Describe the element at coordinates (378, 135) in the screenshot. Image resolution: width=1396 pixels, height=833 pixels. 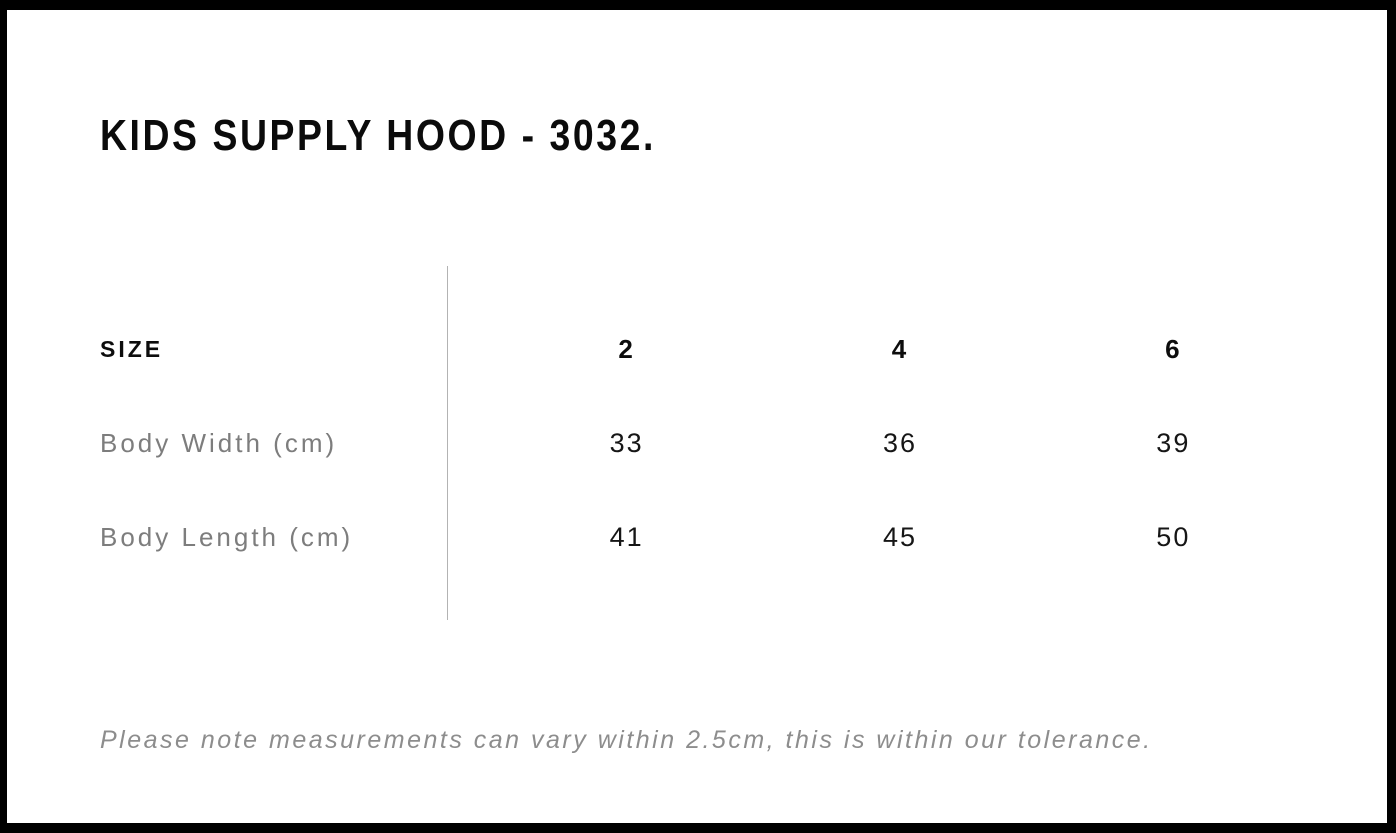
I see `page-title: KIDS SUPPLY HOOD - 3032.` at that location.